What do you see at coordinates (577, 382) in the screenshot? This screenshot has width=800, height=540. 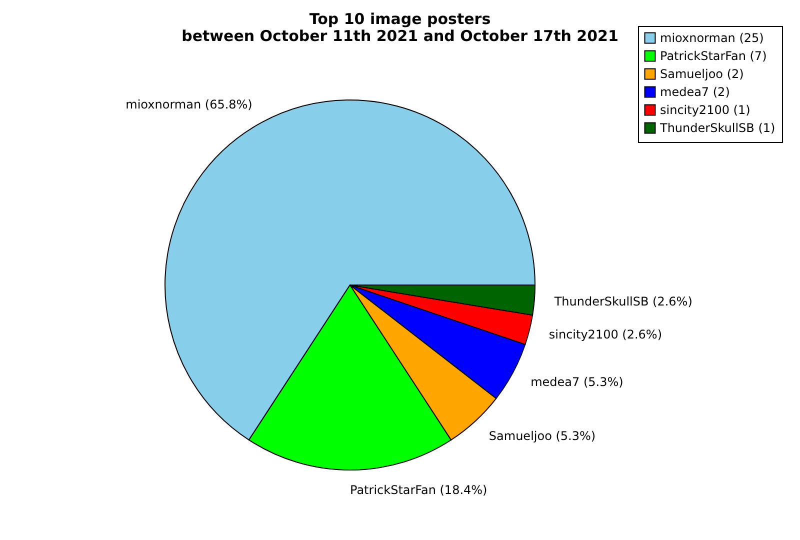 I see `data-label: medea7 (5.3%)` at bounding box center [577, 382].